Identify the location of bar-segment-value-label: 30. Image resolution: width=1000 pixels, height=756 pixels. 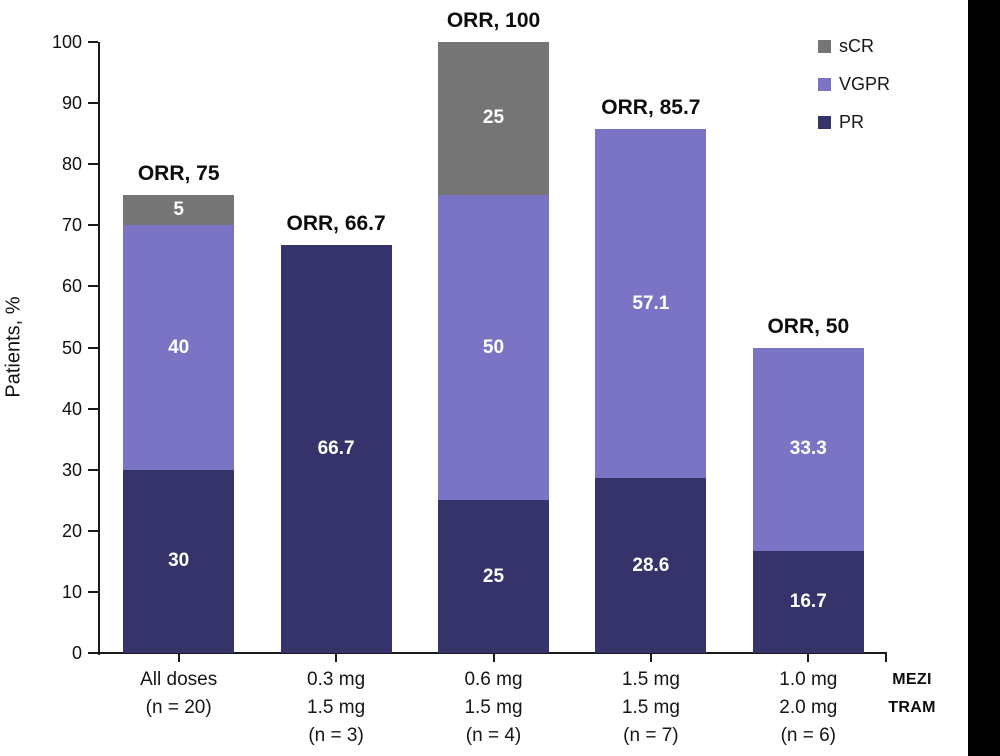
(179, 561).